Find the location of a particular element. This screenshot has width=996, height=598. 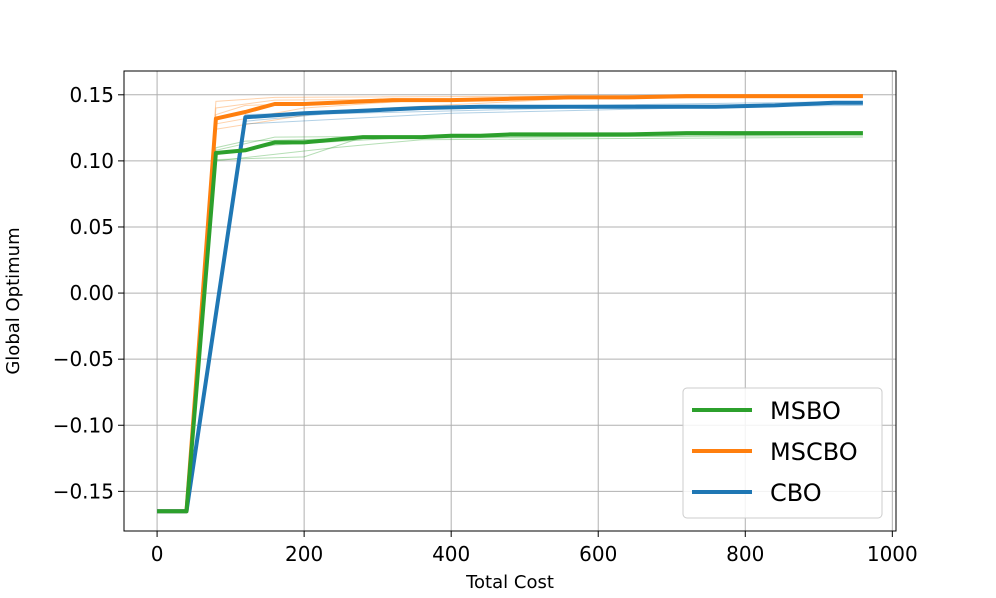

y-tick-label: −0.15 is located at coordinates (83, 491).